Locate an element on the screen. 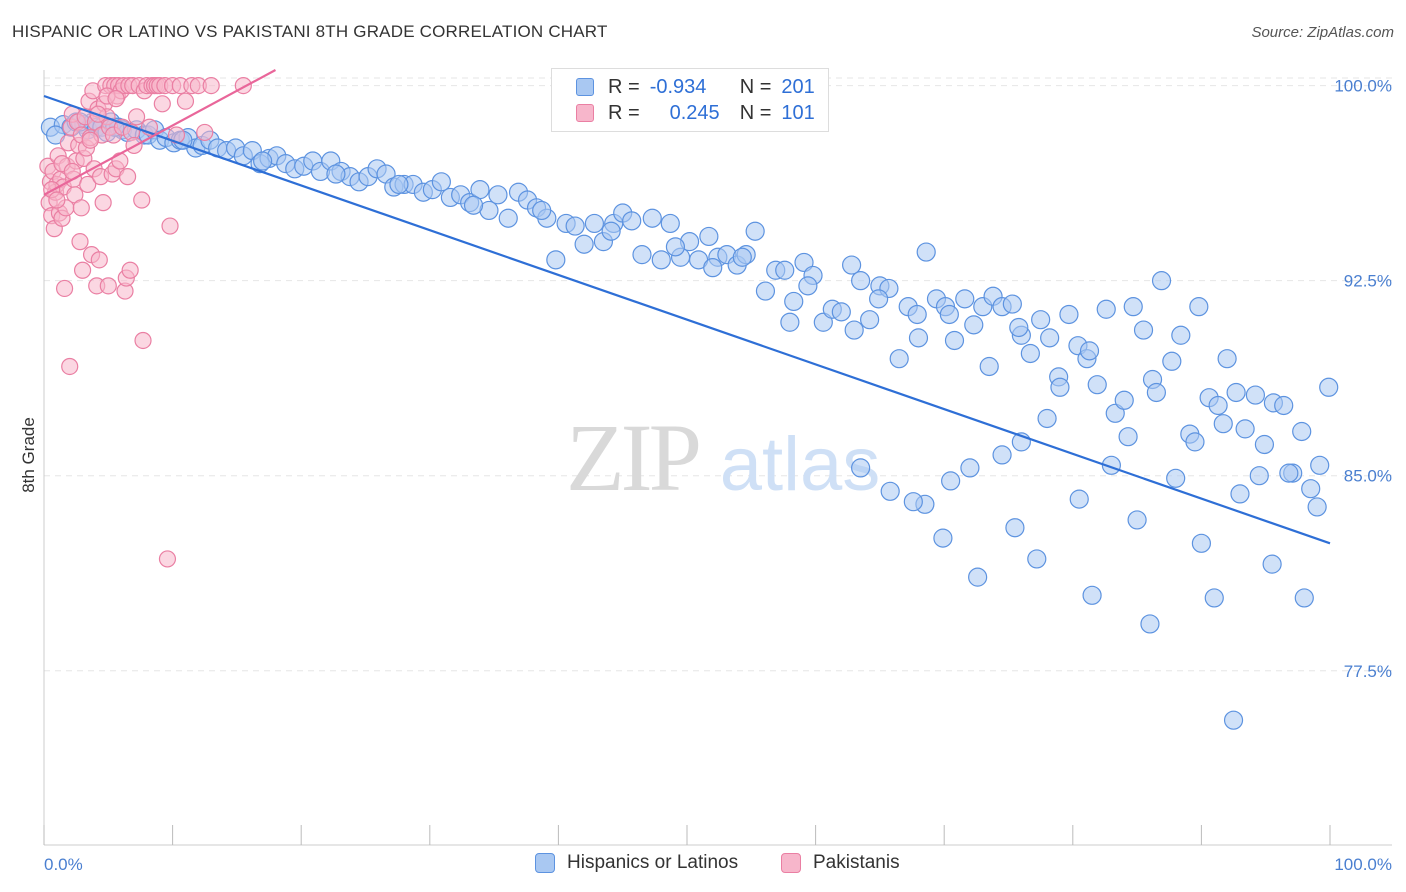 The image size is (1406, 892). y-tick-labels: 77.5% 85.0% 92.5% 100.0% is located at coordinates (1363, 379).